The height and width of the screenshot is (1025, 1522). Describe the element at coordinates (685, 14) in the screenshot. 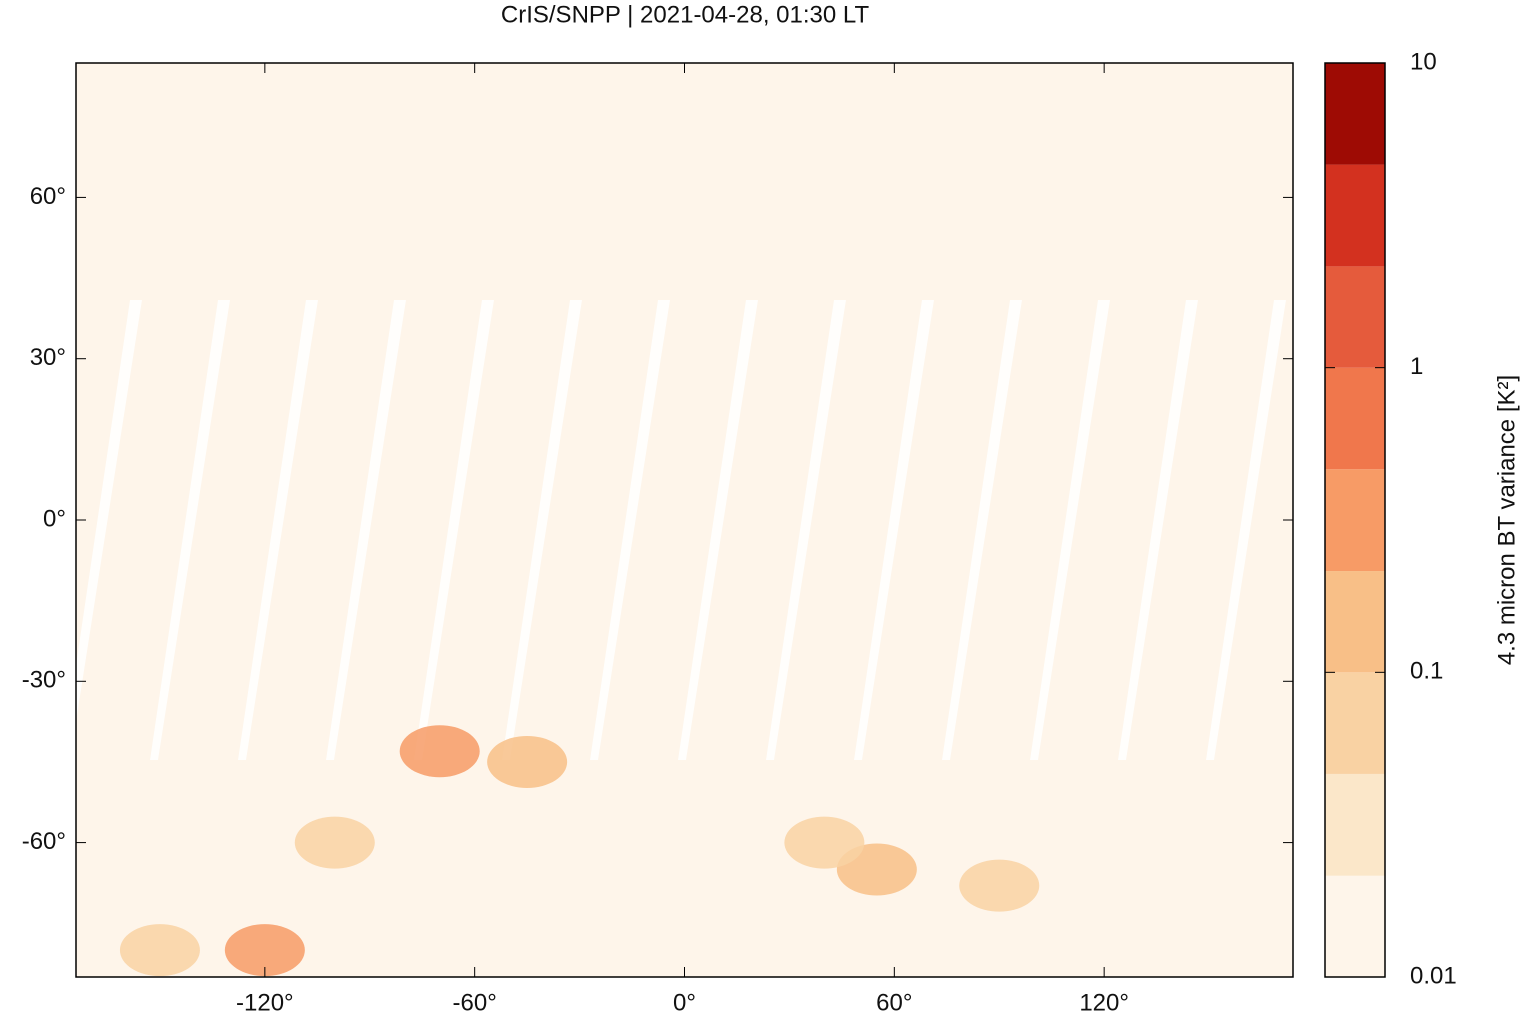

I see `chart-title: CrIS/SNPP | 2021-04-28, 01:30 LT` at that location.